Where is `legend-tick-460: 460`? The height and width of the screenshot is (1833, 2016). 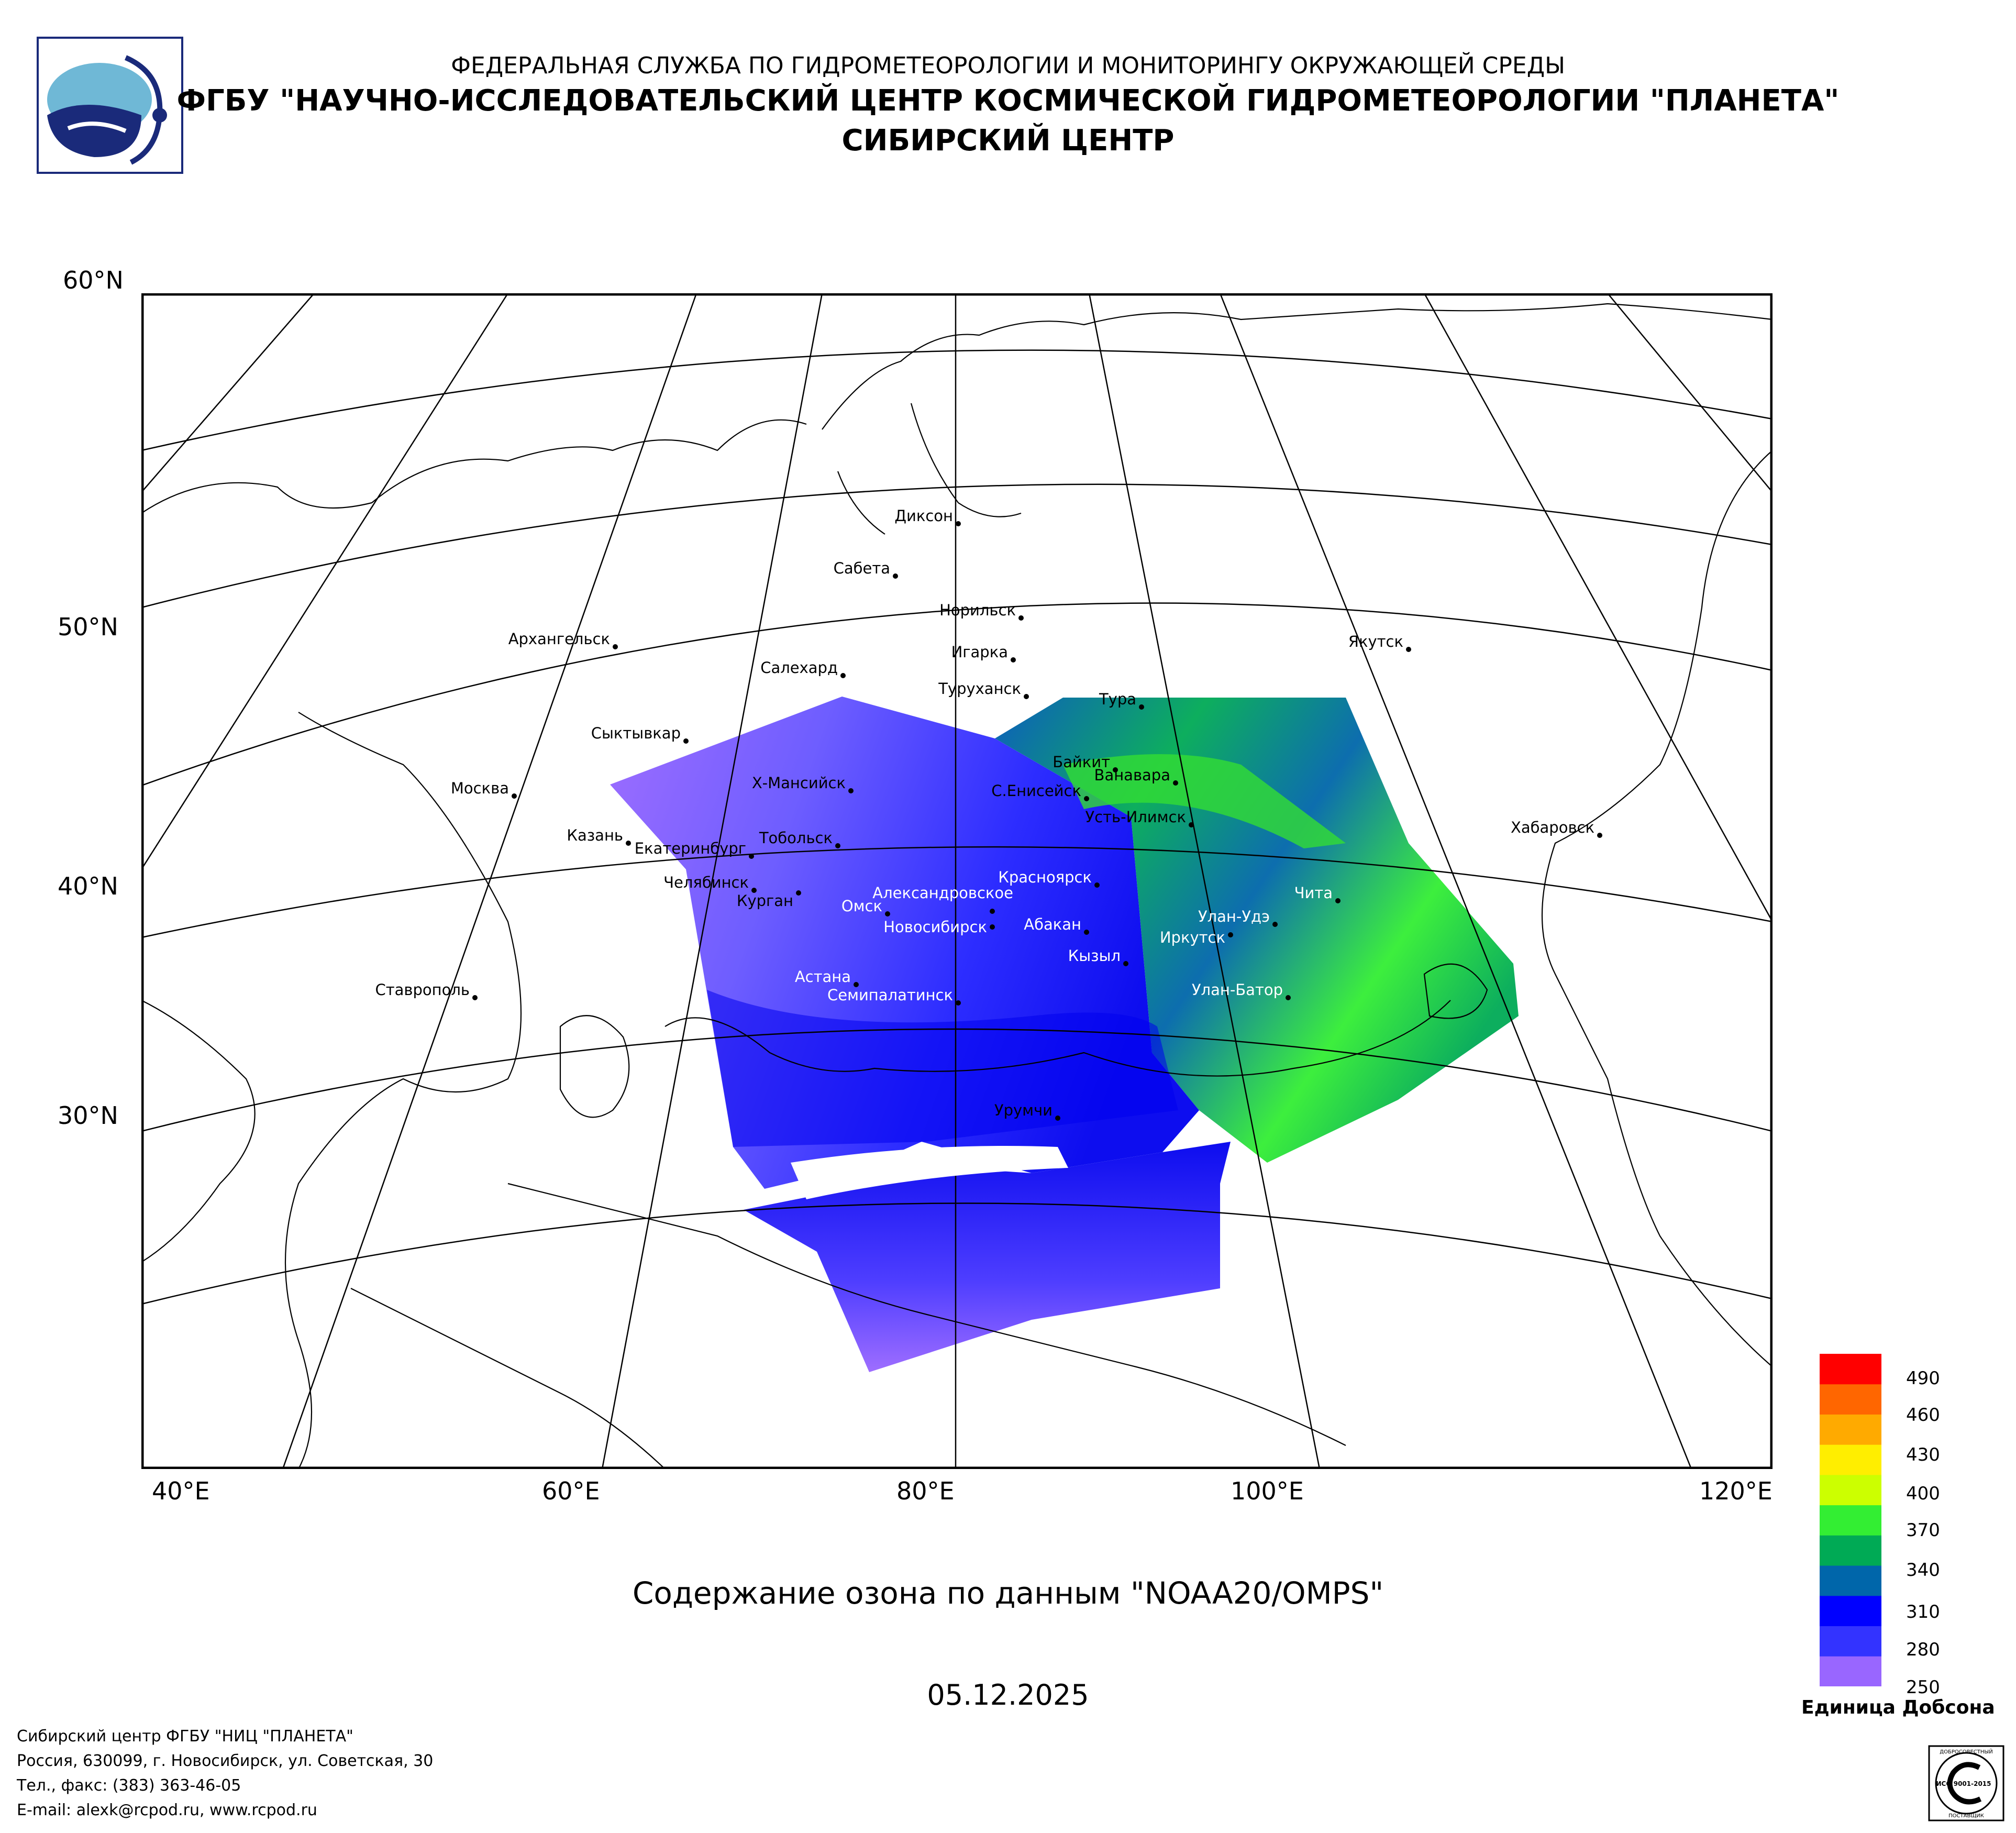 legend-tick-460: 460 is located at coordinates (1923, 1415).